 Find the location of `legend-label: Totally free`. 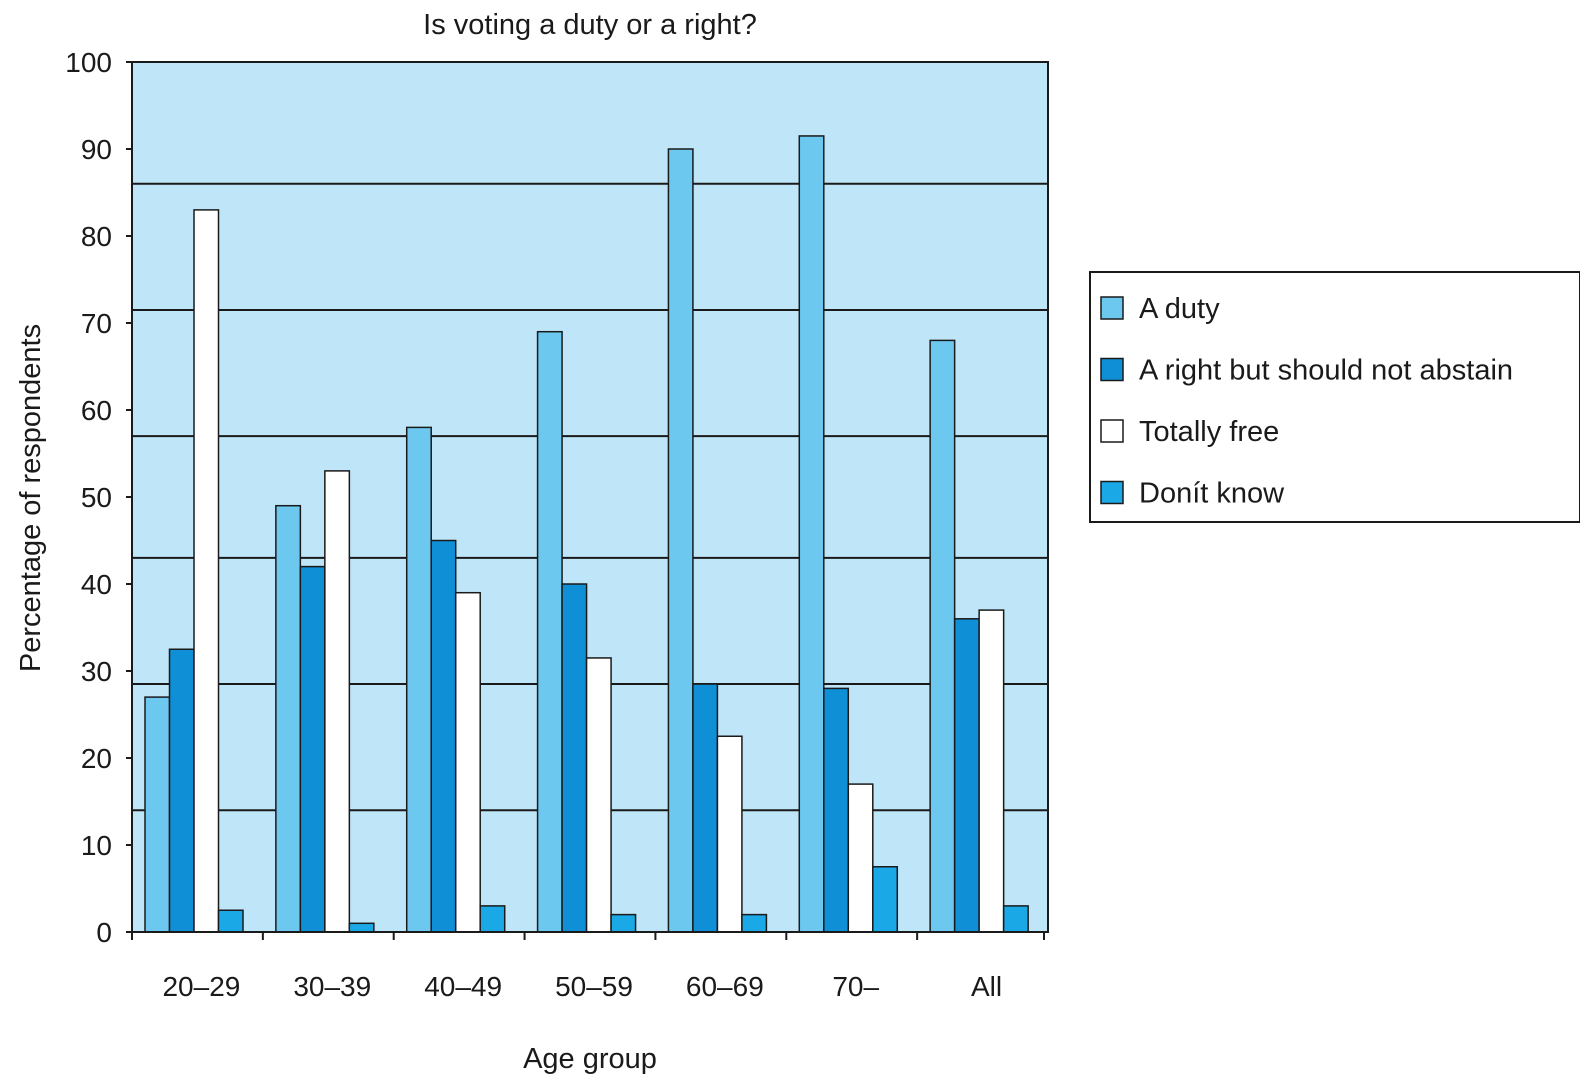

legend-label: Totally free is located at coordinates (1209, 432).